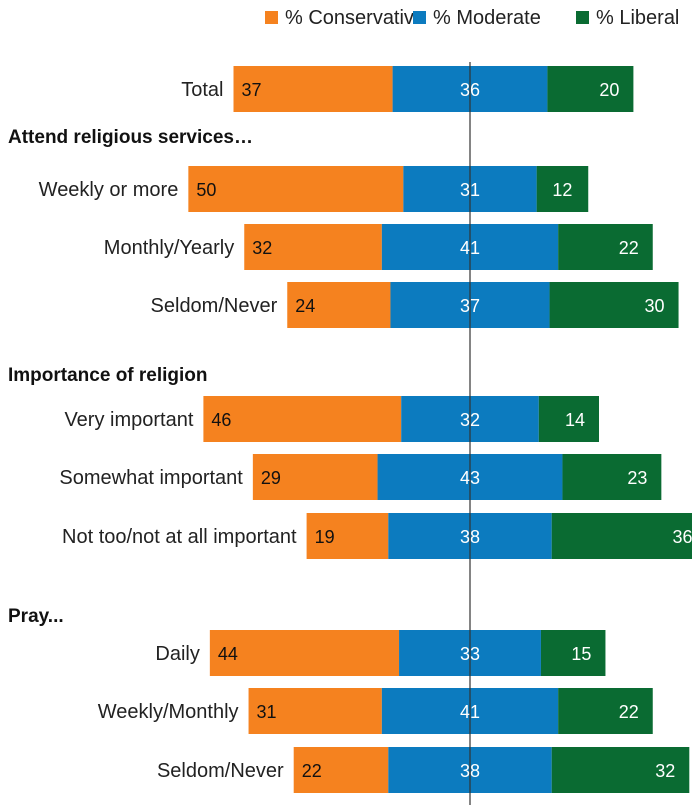  I want to click on row-label: Weekly/Monthly, so click(168, 712).